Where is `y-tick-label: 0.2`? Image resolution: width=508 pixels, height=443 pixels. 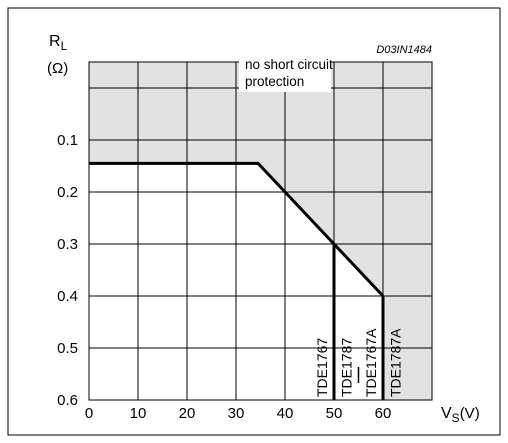
y-tick-label: 0.2 is located at coordinates (67, 192).